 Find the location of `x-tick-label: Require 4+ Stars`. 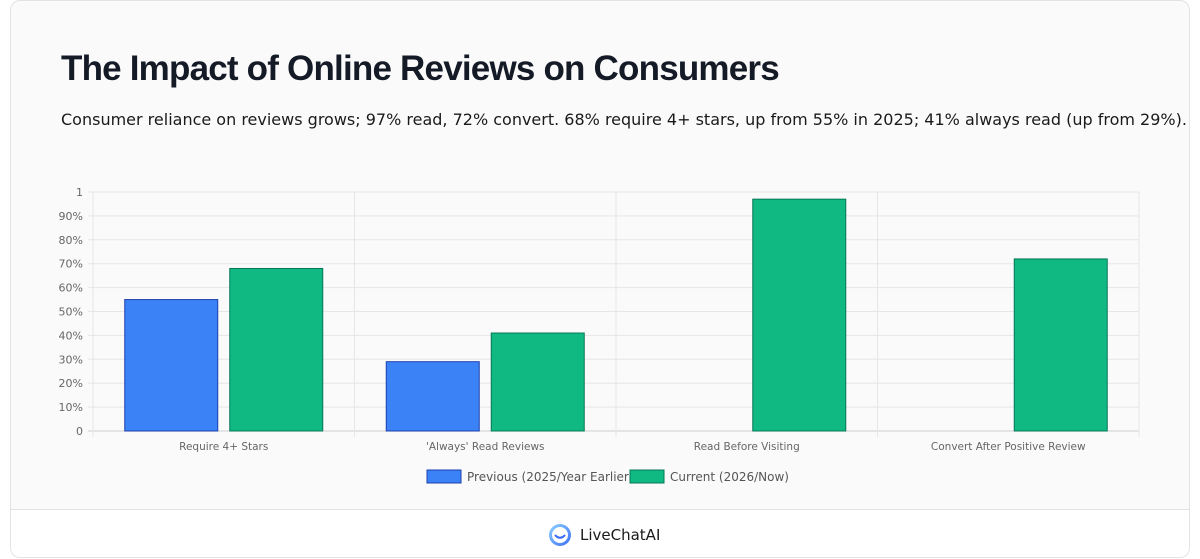

x-tick-label: Require 4+ Stars is located at coordinates (223, 447).